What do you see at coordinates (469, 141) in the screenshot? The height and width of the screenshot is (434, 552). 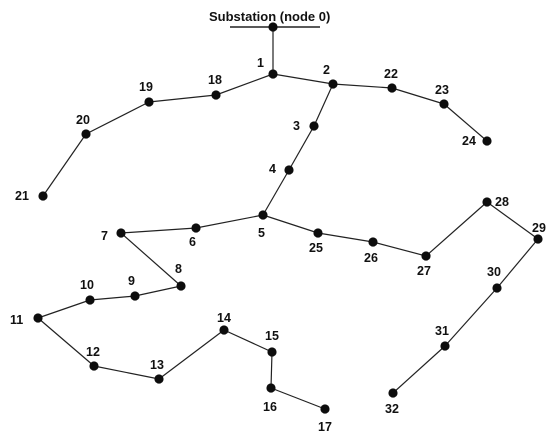 I see `node-label-24: 24` at bounding box center [469, 141].